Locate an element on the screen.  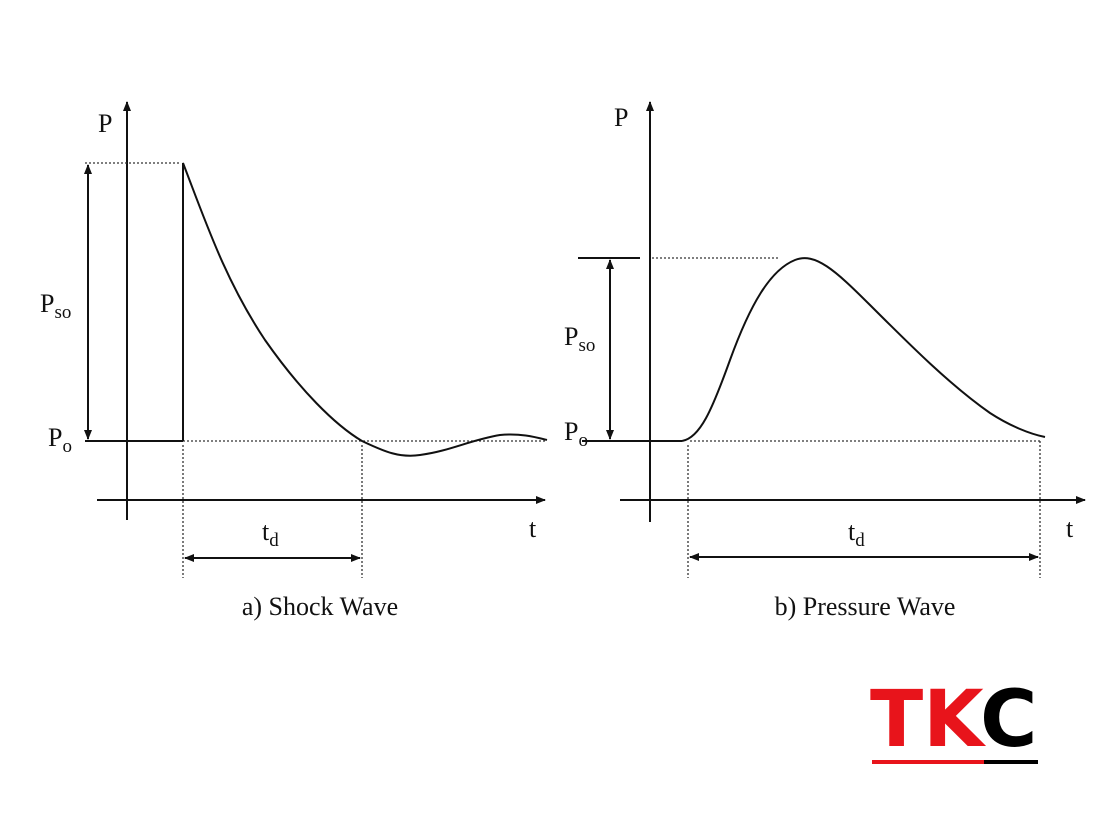
caption: b) Pressure Wave is located at coordinates (865, 606).